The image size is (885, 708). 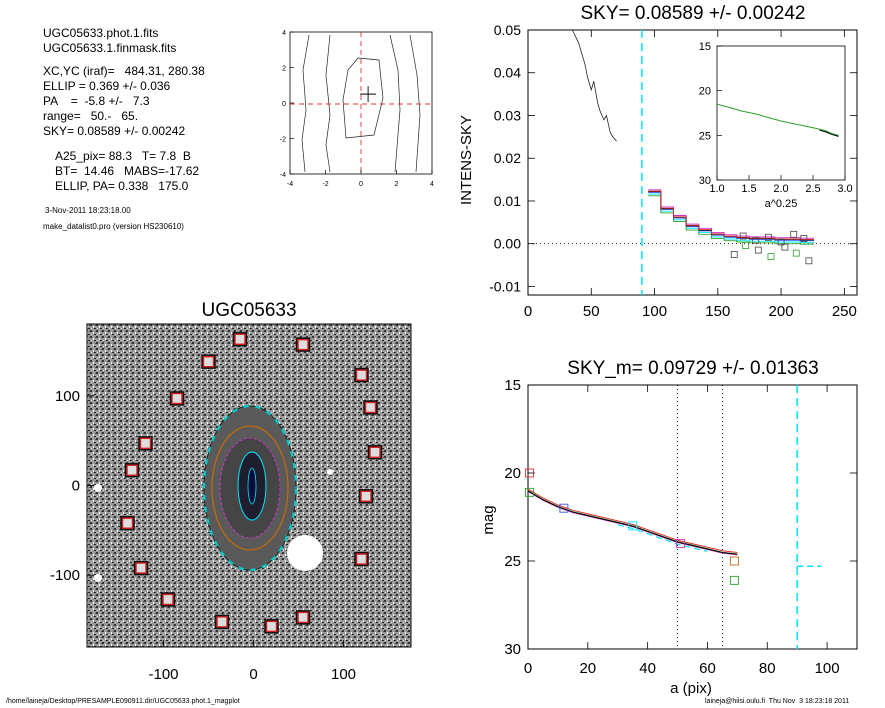 What do you see at coordinates (705, 47) in the screenshot?
I see `inset-ytick-label: 15` at bounding box center [705, 47].